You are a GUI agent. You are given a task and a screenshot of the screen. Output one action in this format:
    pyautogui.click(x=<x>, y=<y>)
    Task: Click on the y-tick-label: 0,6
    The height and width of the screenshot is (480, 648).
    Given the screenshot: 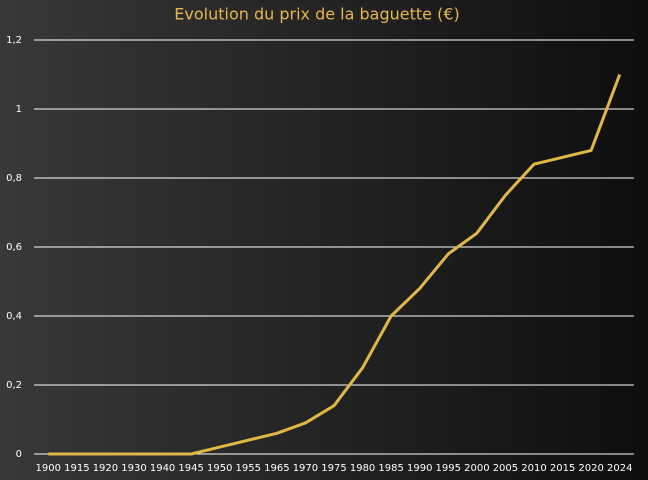 What is the action you would take?
    pyautogui.click(x=14, y=247)
    